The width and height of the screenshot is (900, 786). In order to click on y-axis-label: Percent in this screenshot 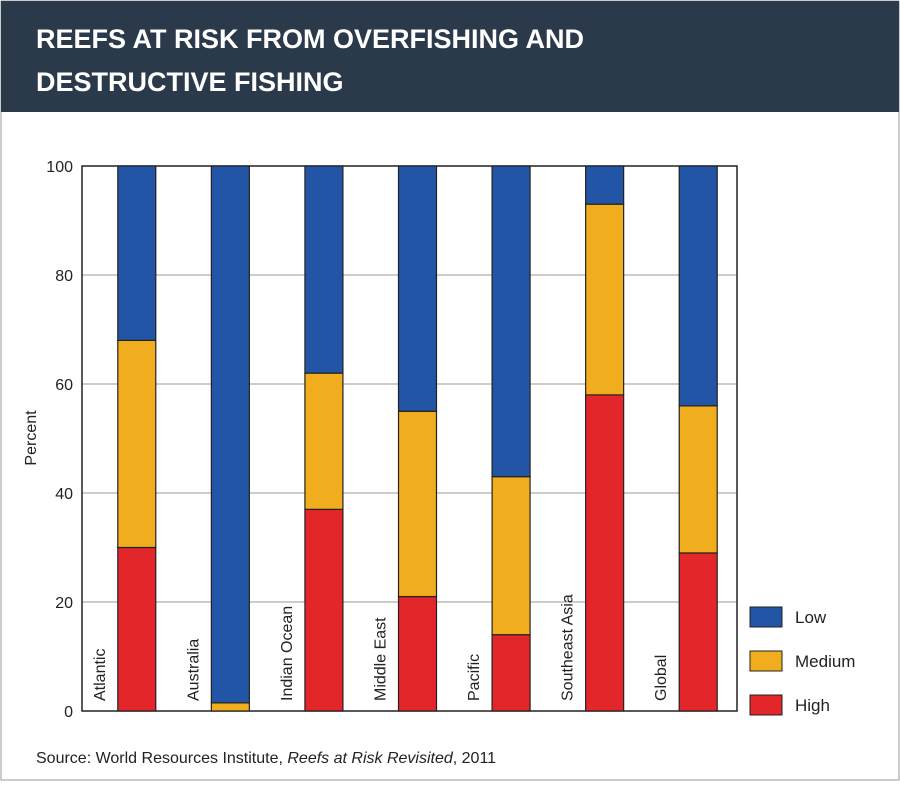, I will do `click(31, 438)`.